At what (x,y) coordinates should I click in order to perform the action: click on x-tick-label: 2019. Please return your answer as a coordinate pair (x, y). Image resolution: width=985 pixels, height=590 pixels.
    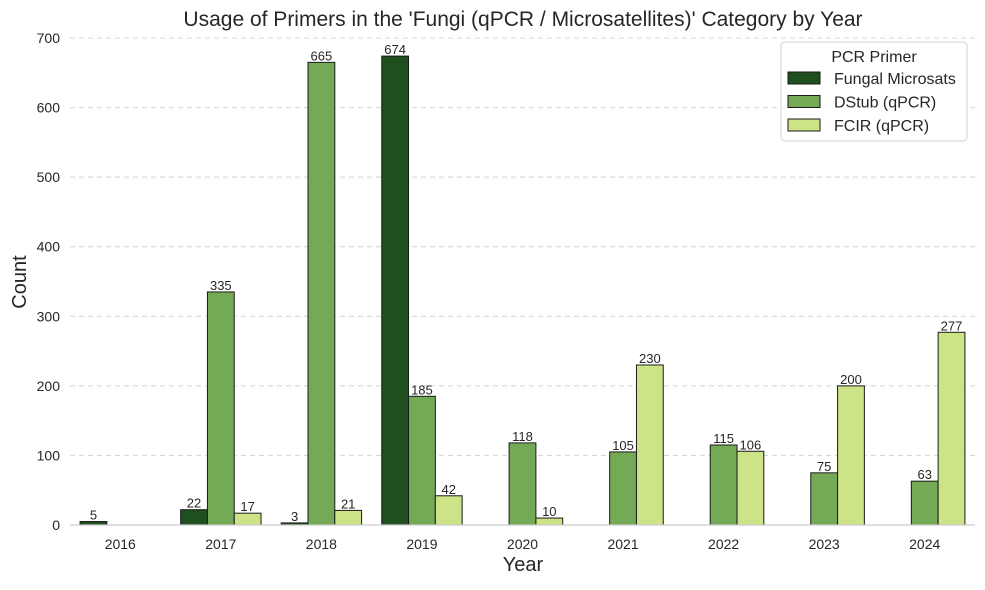
    Looking at the image, I should click on (421, 544).